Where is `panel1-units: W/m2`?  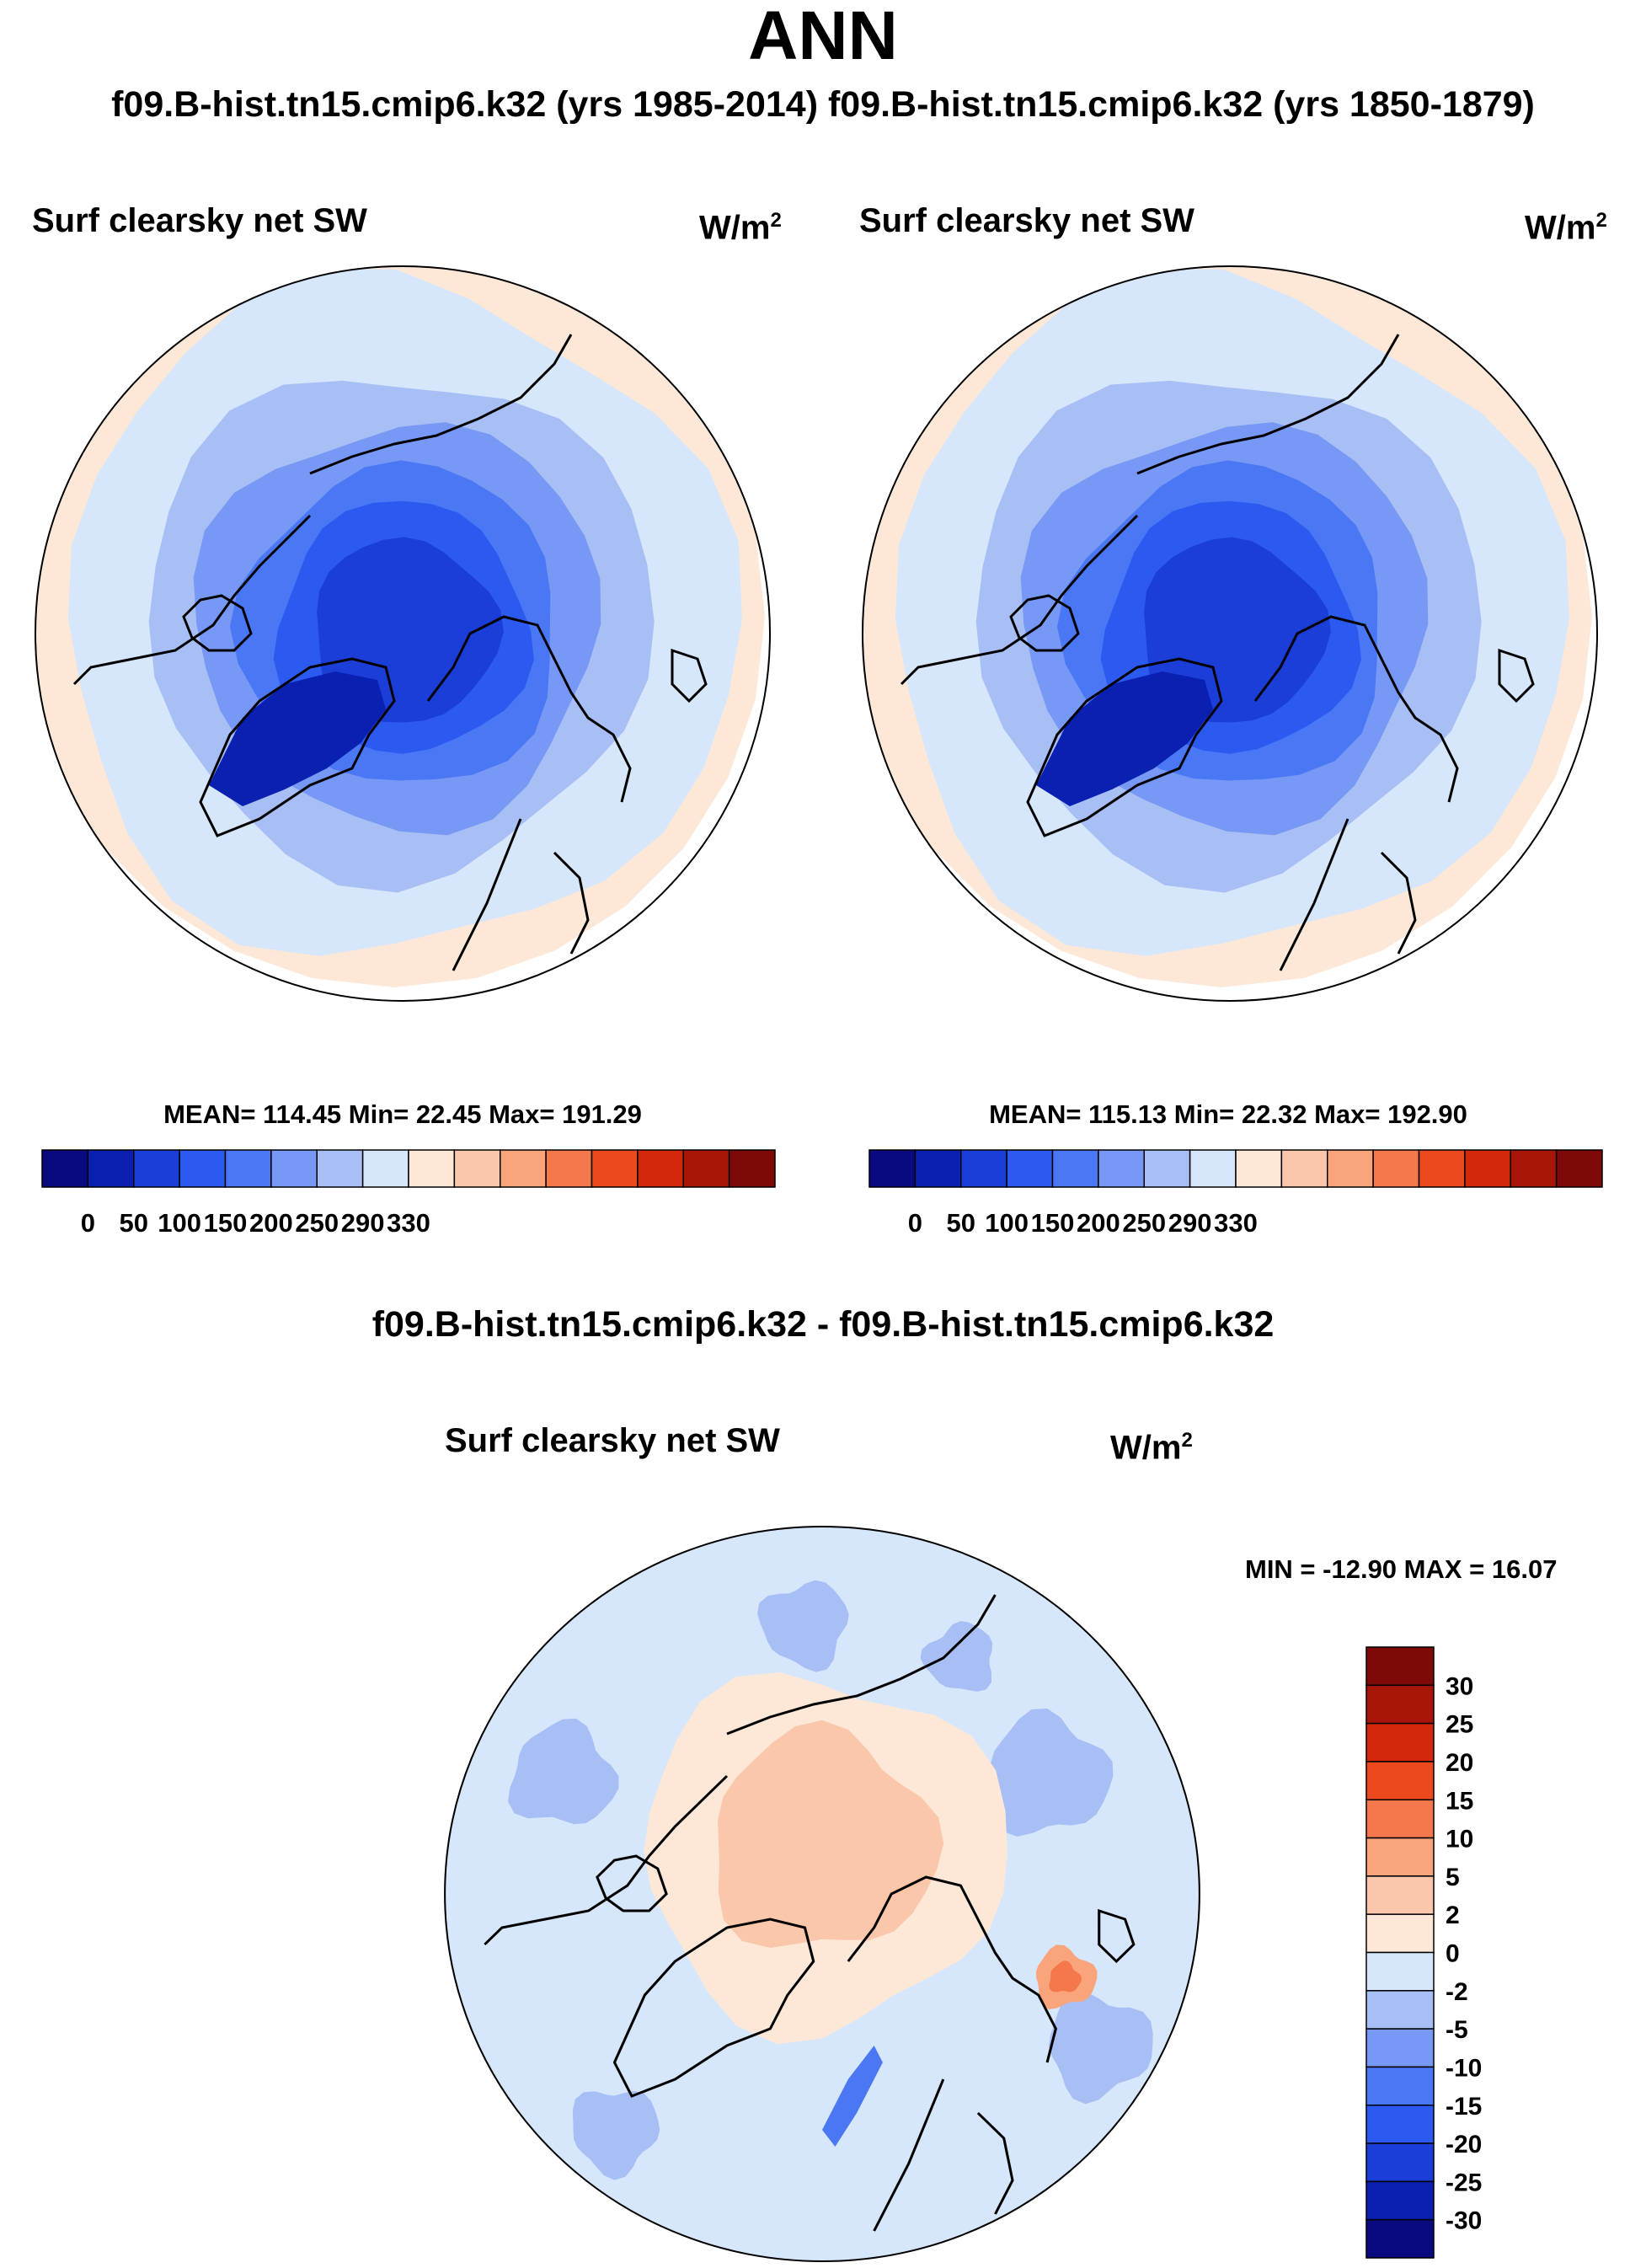 panel1-units: W/m2 is located at coordinates (740, 228).